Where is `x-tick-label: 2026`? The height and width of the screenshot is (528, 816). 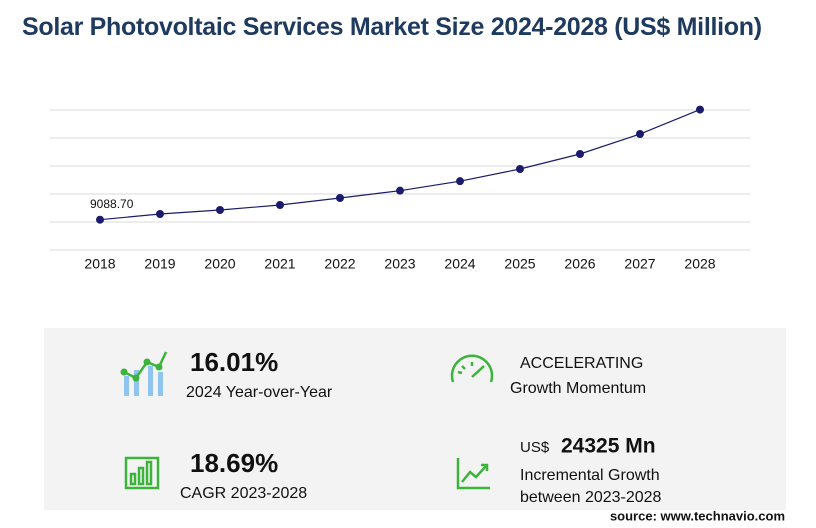
x-tick-label: 2026 is located at coordinates (579, 264).